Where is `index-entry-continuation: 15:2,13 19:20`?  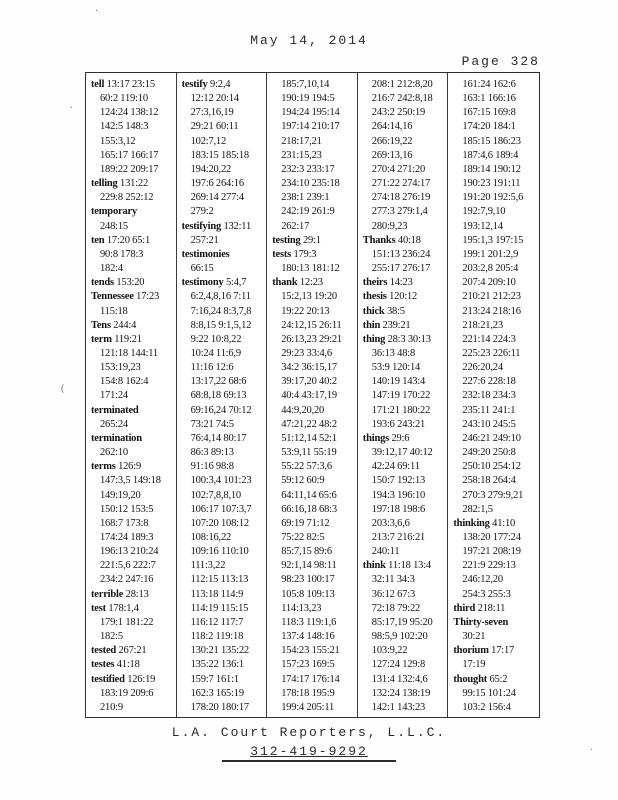 index-entry-continuation: 15:2,13 19:20 is located at coordinates (309, 297).